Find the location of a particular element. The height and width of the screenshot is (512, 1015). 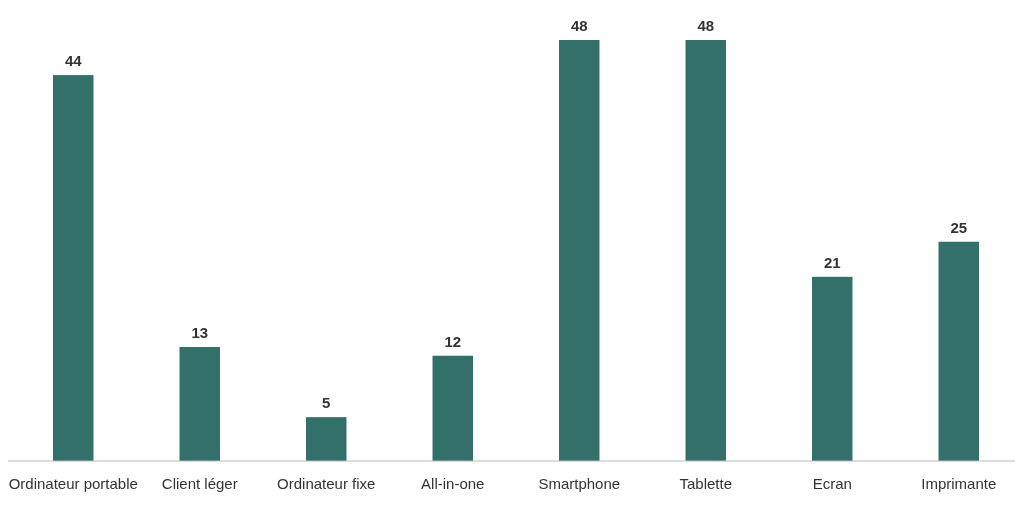

x-tick-label: Ordinateur fixe is located at coordinates (326, 483).